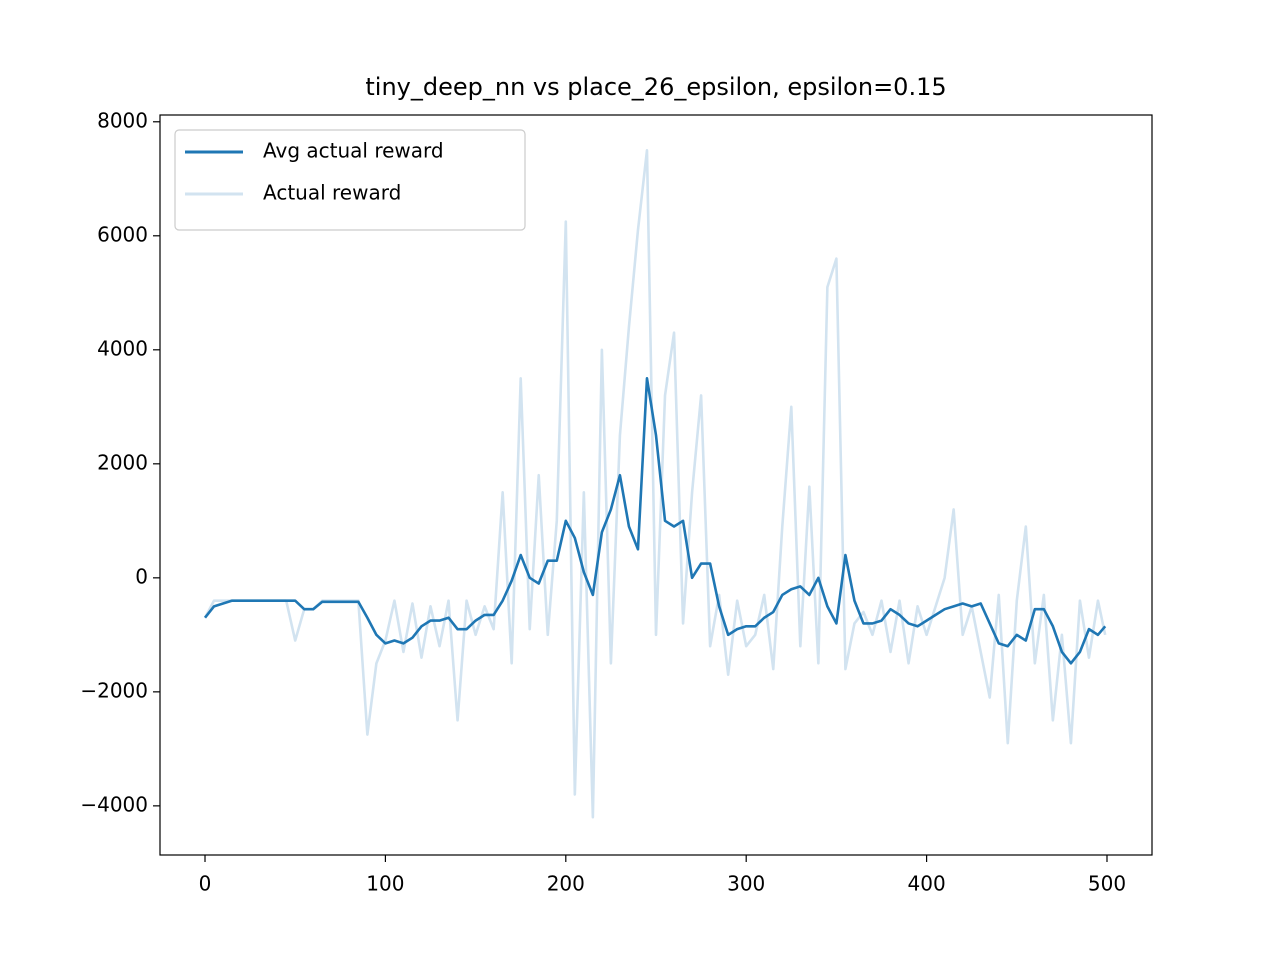 This screenshot has width=1280, height=964. What do you see at coordinates (385, 884) in the screenshot?
I see `x-tick-label: 100` at bounding box center [385, 884].